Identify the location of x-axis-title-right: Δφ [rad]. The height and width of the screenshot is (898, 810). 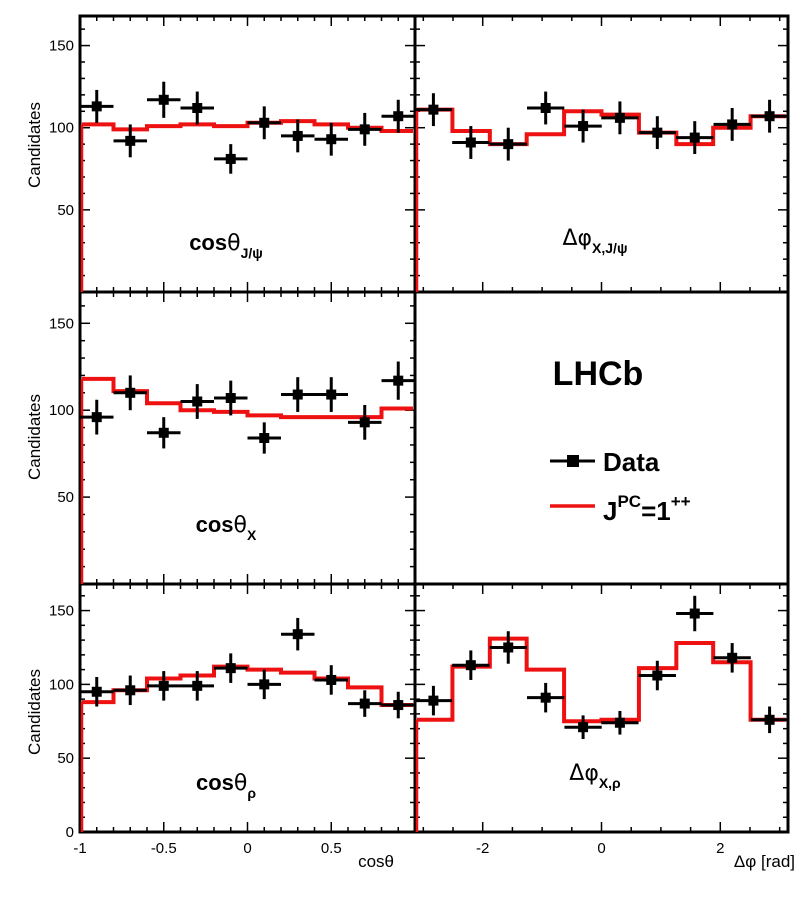
(764, 861).